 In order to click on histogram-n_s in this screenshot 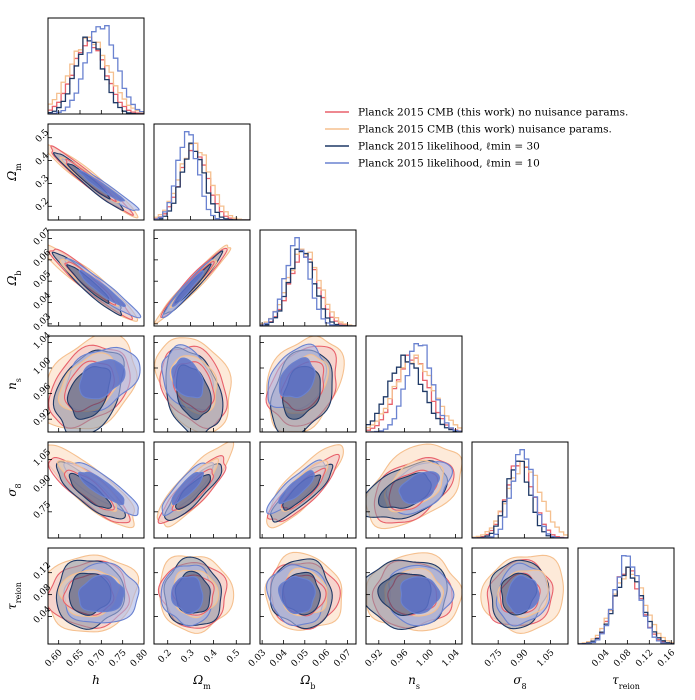, I will do `click(414, 387)`.